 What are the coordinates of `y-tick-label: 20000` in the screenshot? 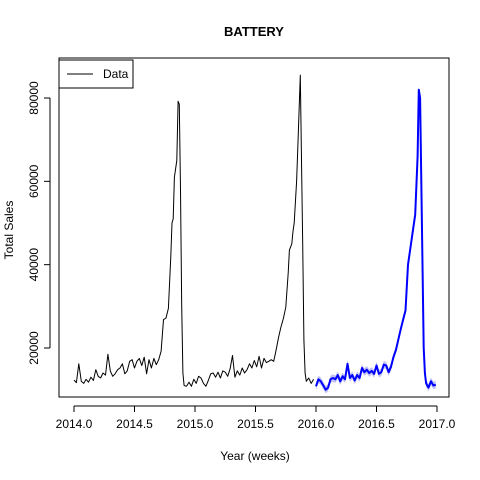 It's located at (34, 348).